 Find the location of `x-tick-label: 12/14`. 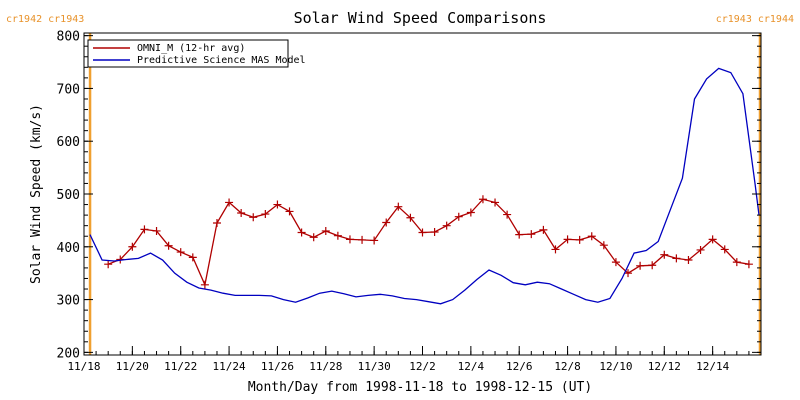

x-tick-label: 12/14 is located at coordinates (712, 366).